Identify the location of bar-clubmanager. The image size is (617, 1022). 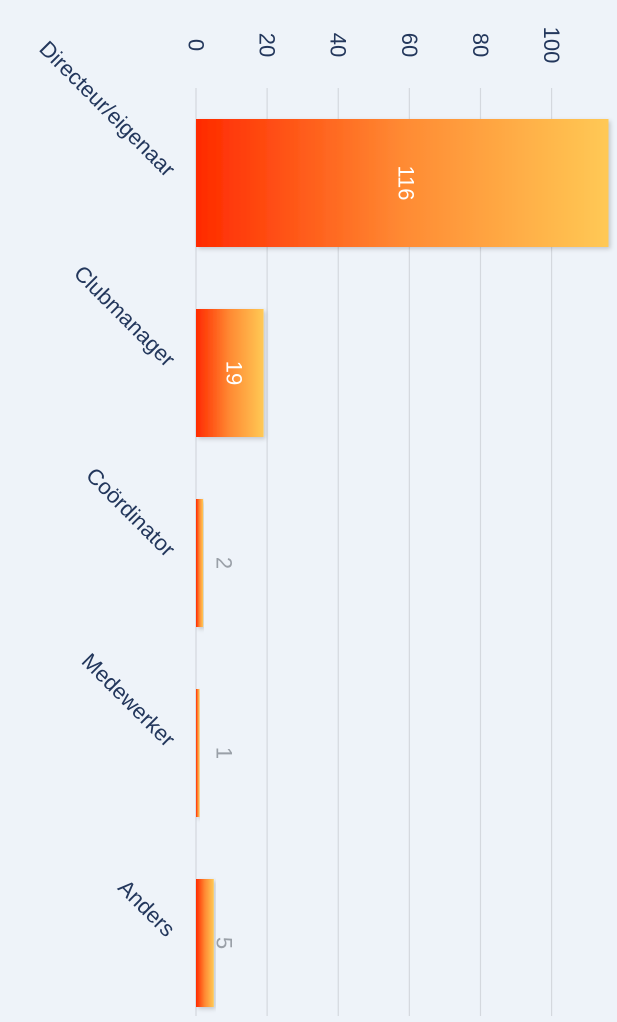
(230, 373).